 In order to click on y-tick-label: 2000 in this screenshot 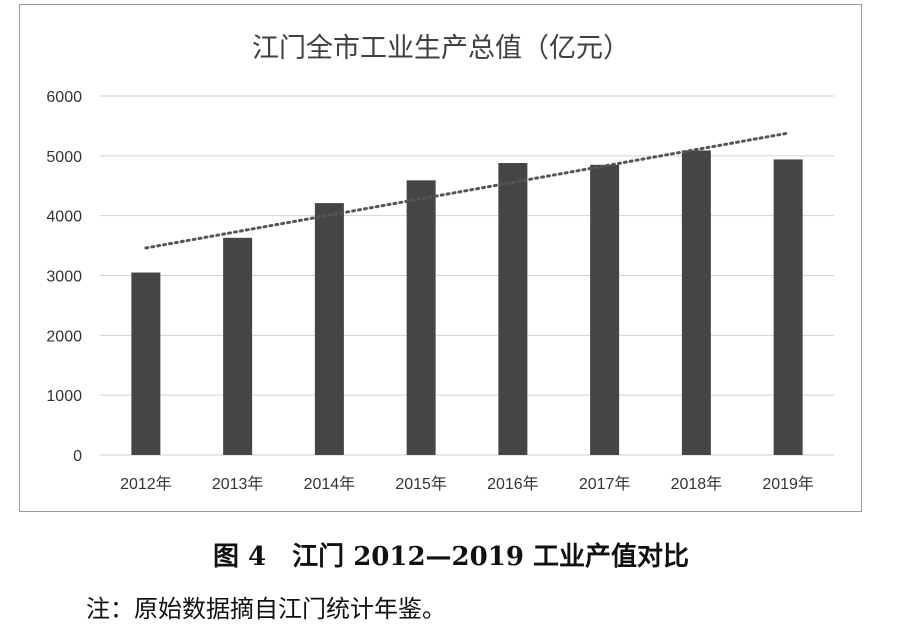, I will do `click(64, 336)`.